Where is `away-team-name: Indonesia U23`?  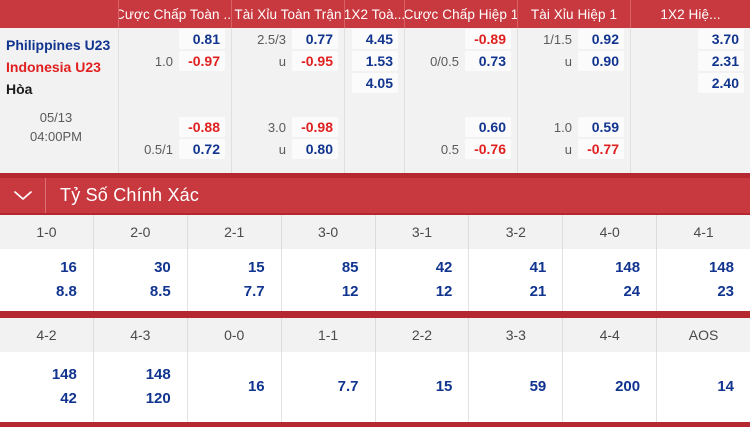
away-team-name: Indonesia U23 is located at coordinates (53, 67).